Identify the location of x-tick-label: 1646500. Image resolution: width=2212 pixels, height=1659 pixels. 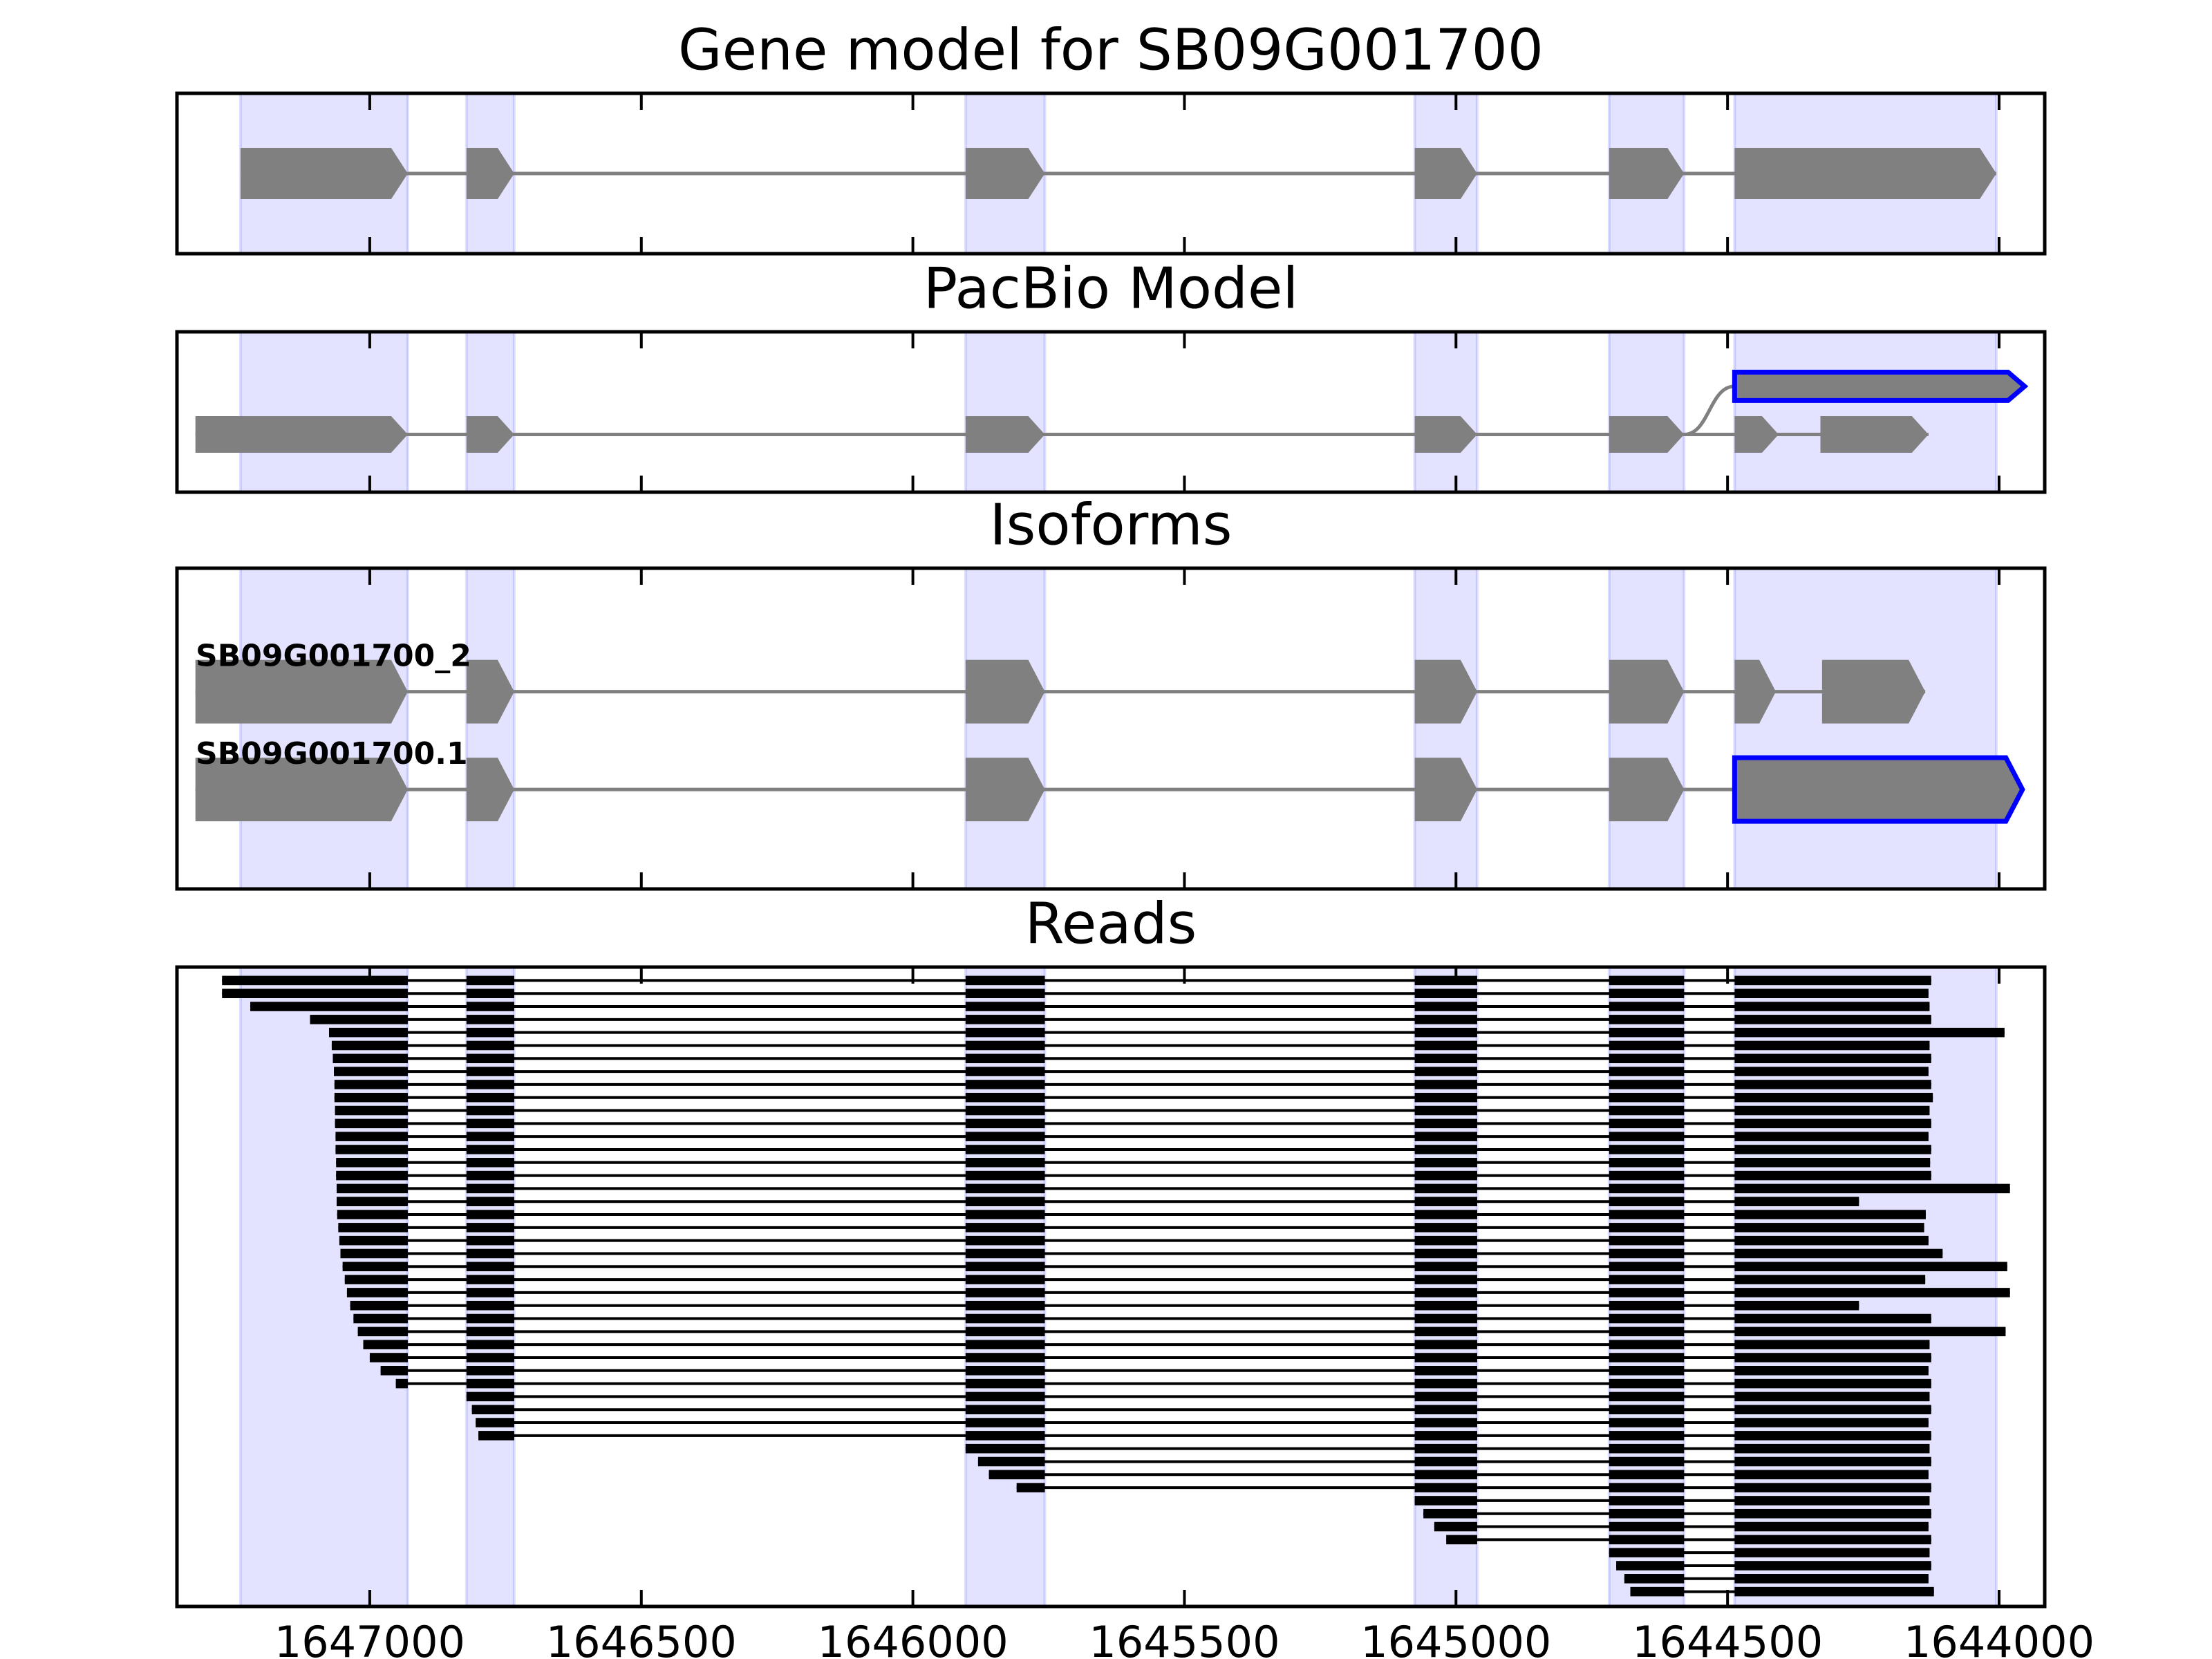
(641, 1638).